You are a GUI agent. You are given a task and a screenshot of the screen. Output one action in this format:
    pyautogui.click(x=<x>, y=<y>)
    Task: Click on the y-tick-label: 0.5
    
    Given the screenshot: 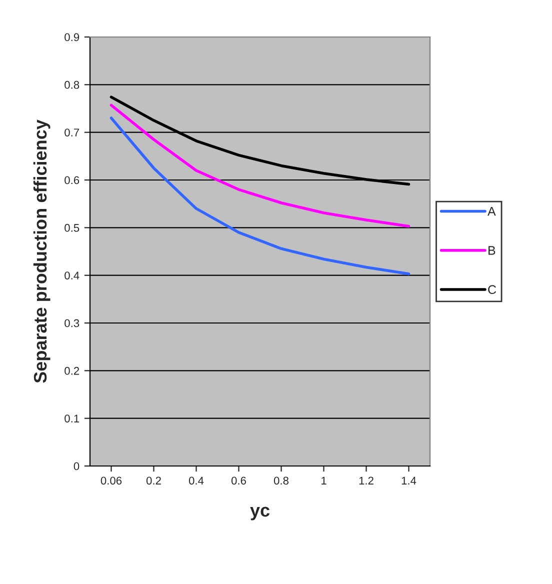 What is the action you would take?
    pyautogui.click(x=72, y=228)
    